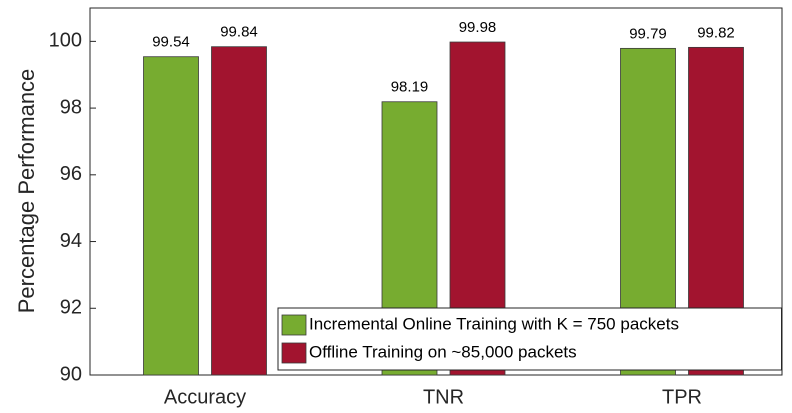  Describe the element at coordinates (443, 397) in the screenshot. I see `x-tick-label: TNR` at that location.